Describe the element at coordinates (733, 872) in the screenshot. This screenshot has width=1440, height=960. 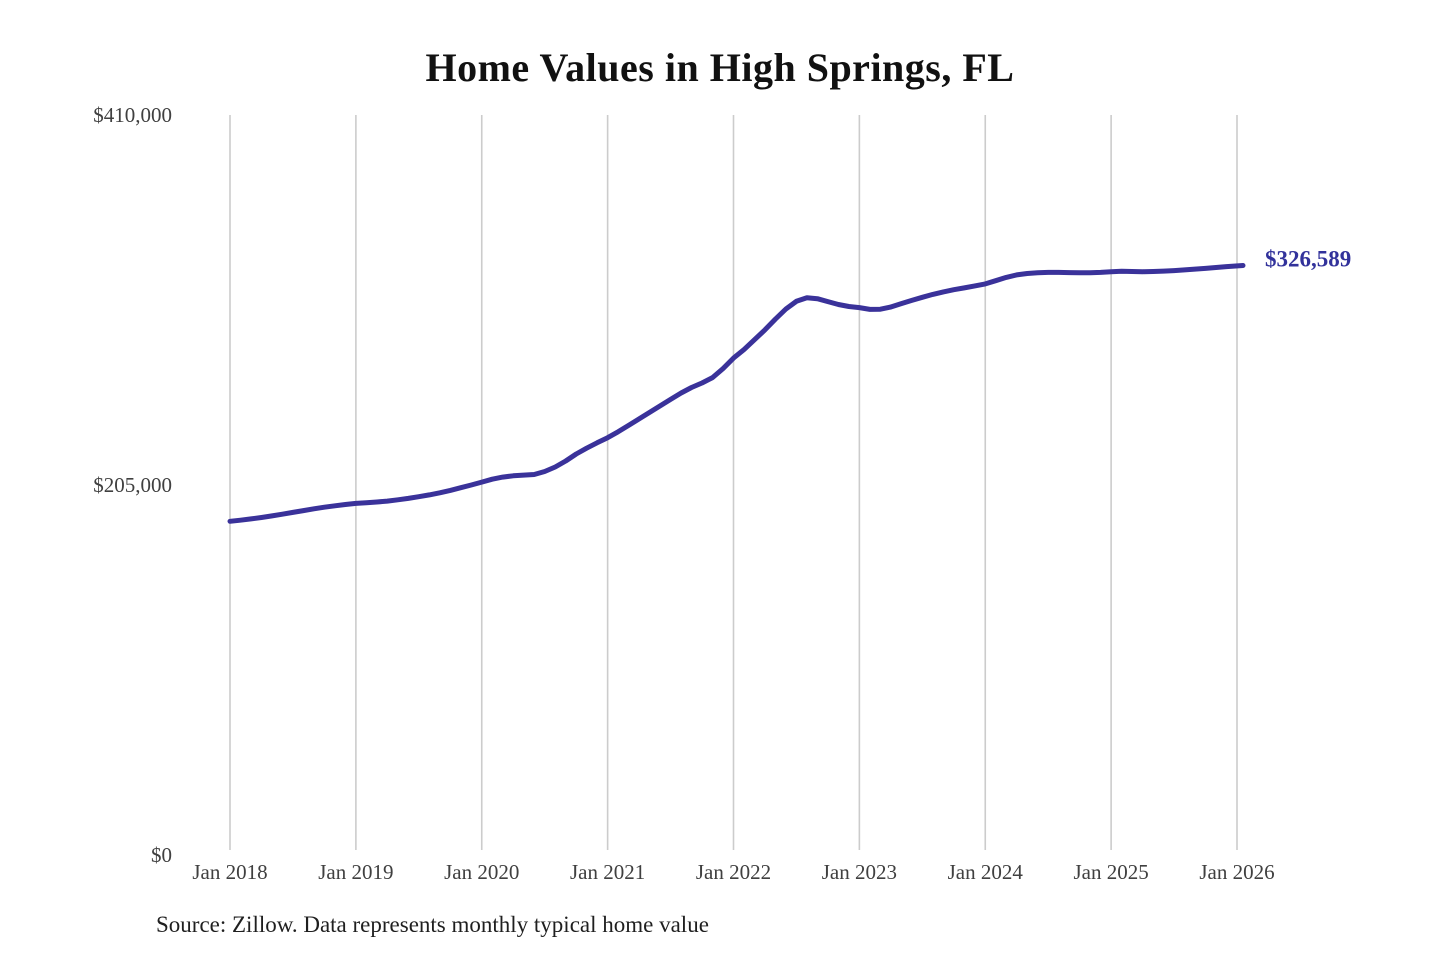
I see `x-tick-label: Jan 2022` at that location.